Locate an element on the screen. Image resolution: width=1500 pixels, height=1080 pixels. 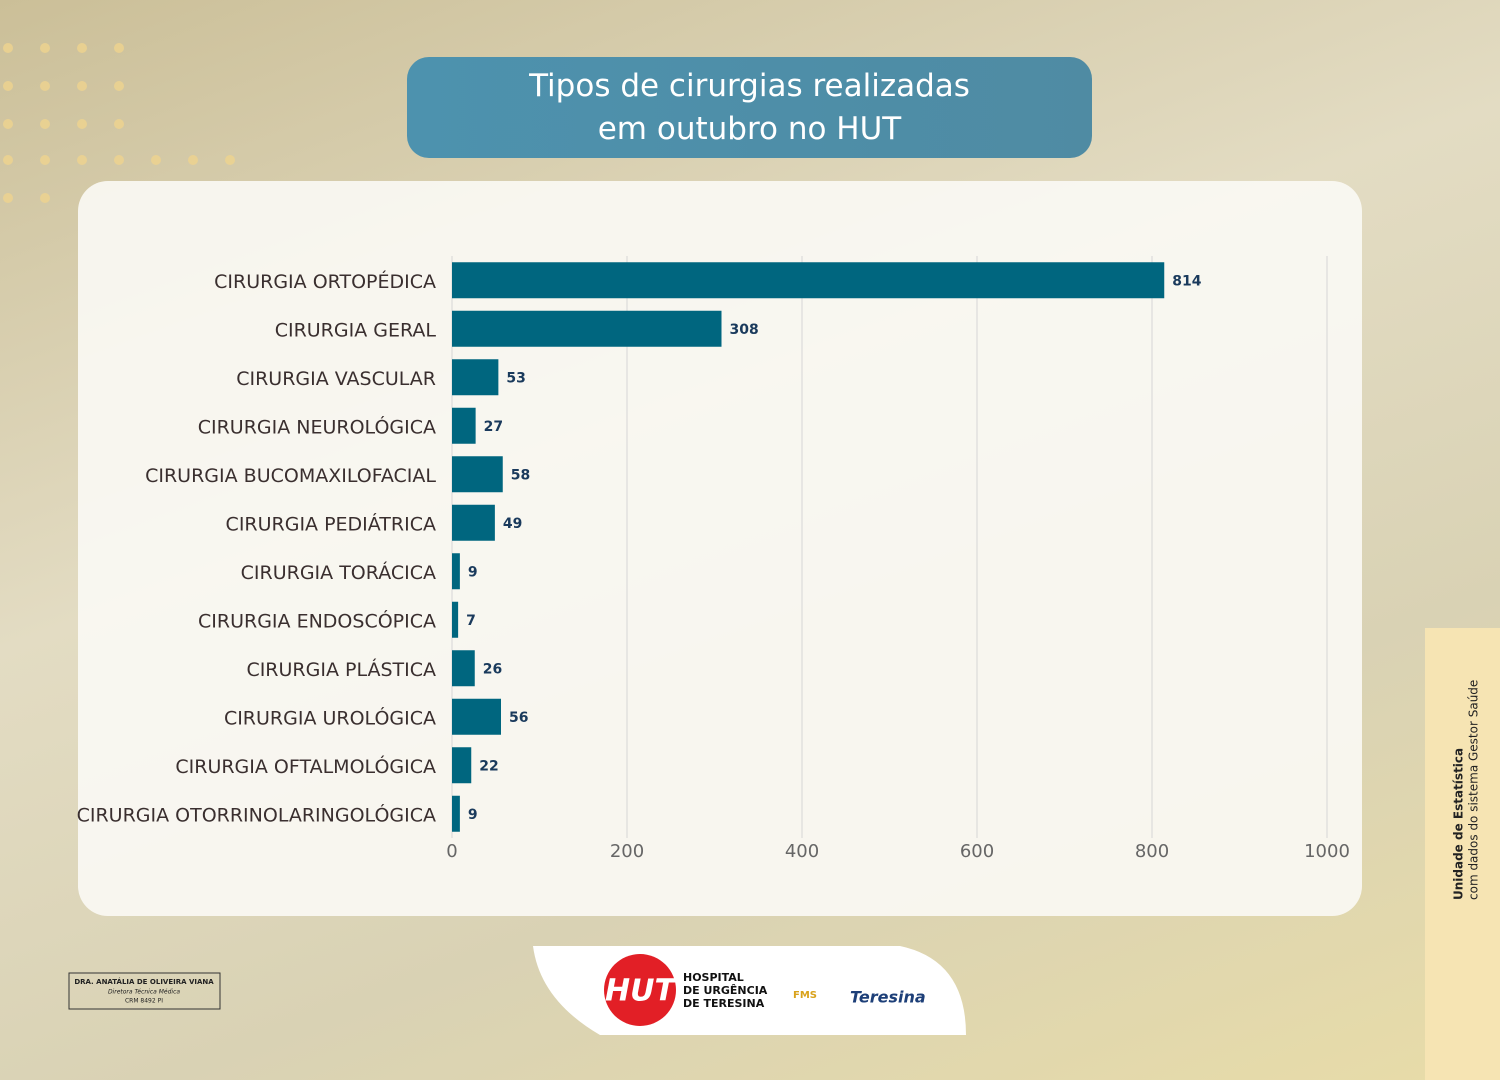
value-label: 22 is located at coordinates (488, 766).